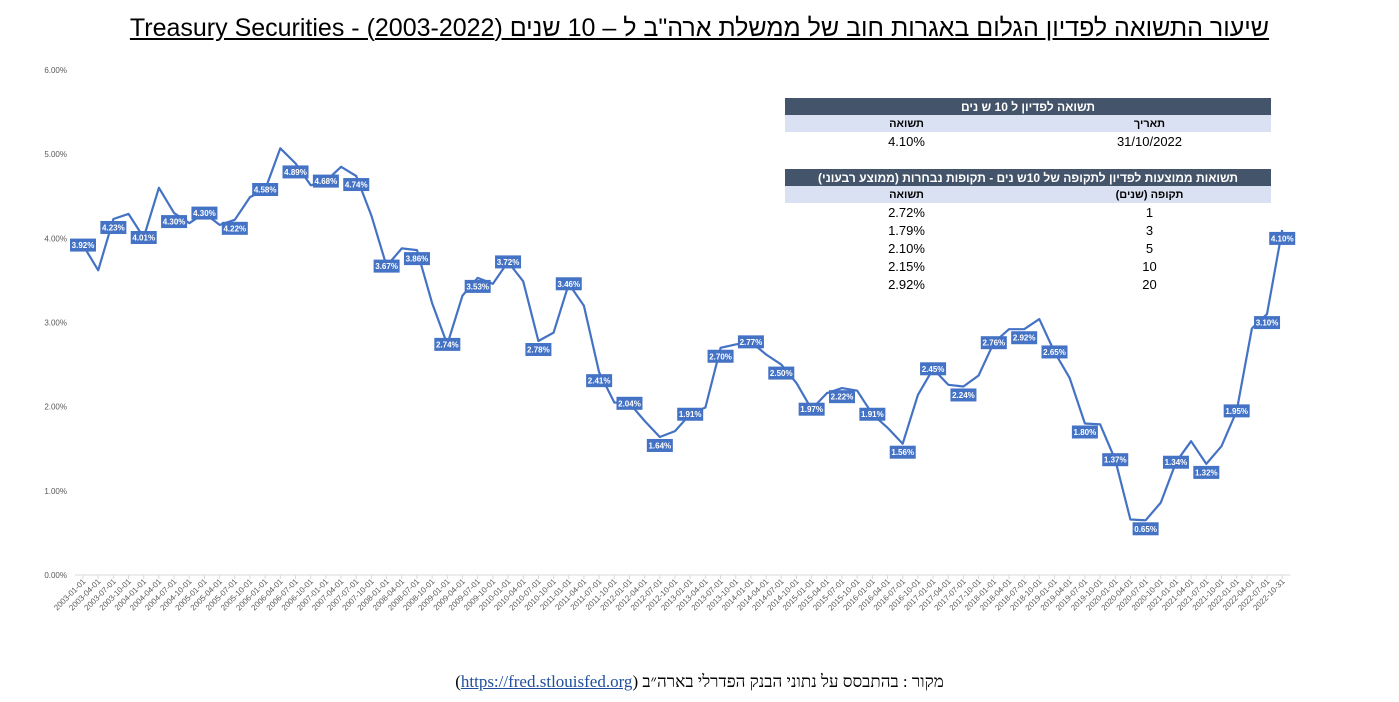 The width and height of the screenshot is (1399, 702). I want to click on data-label: 4.01%, so click(143, 237).